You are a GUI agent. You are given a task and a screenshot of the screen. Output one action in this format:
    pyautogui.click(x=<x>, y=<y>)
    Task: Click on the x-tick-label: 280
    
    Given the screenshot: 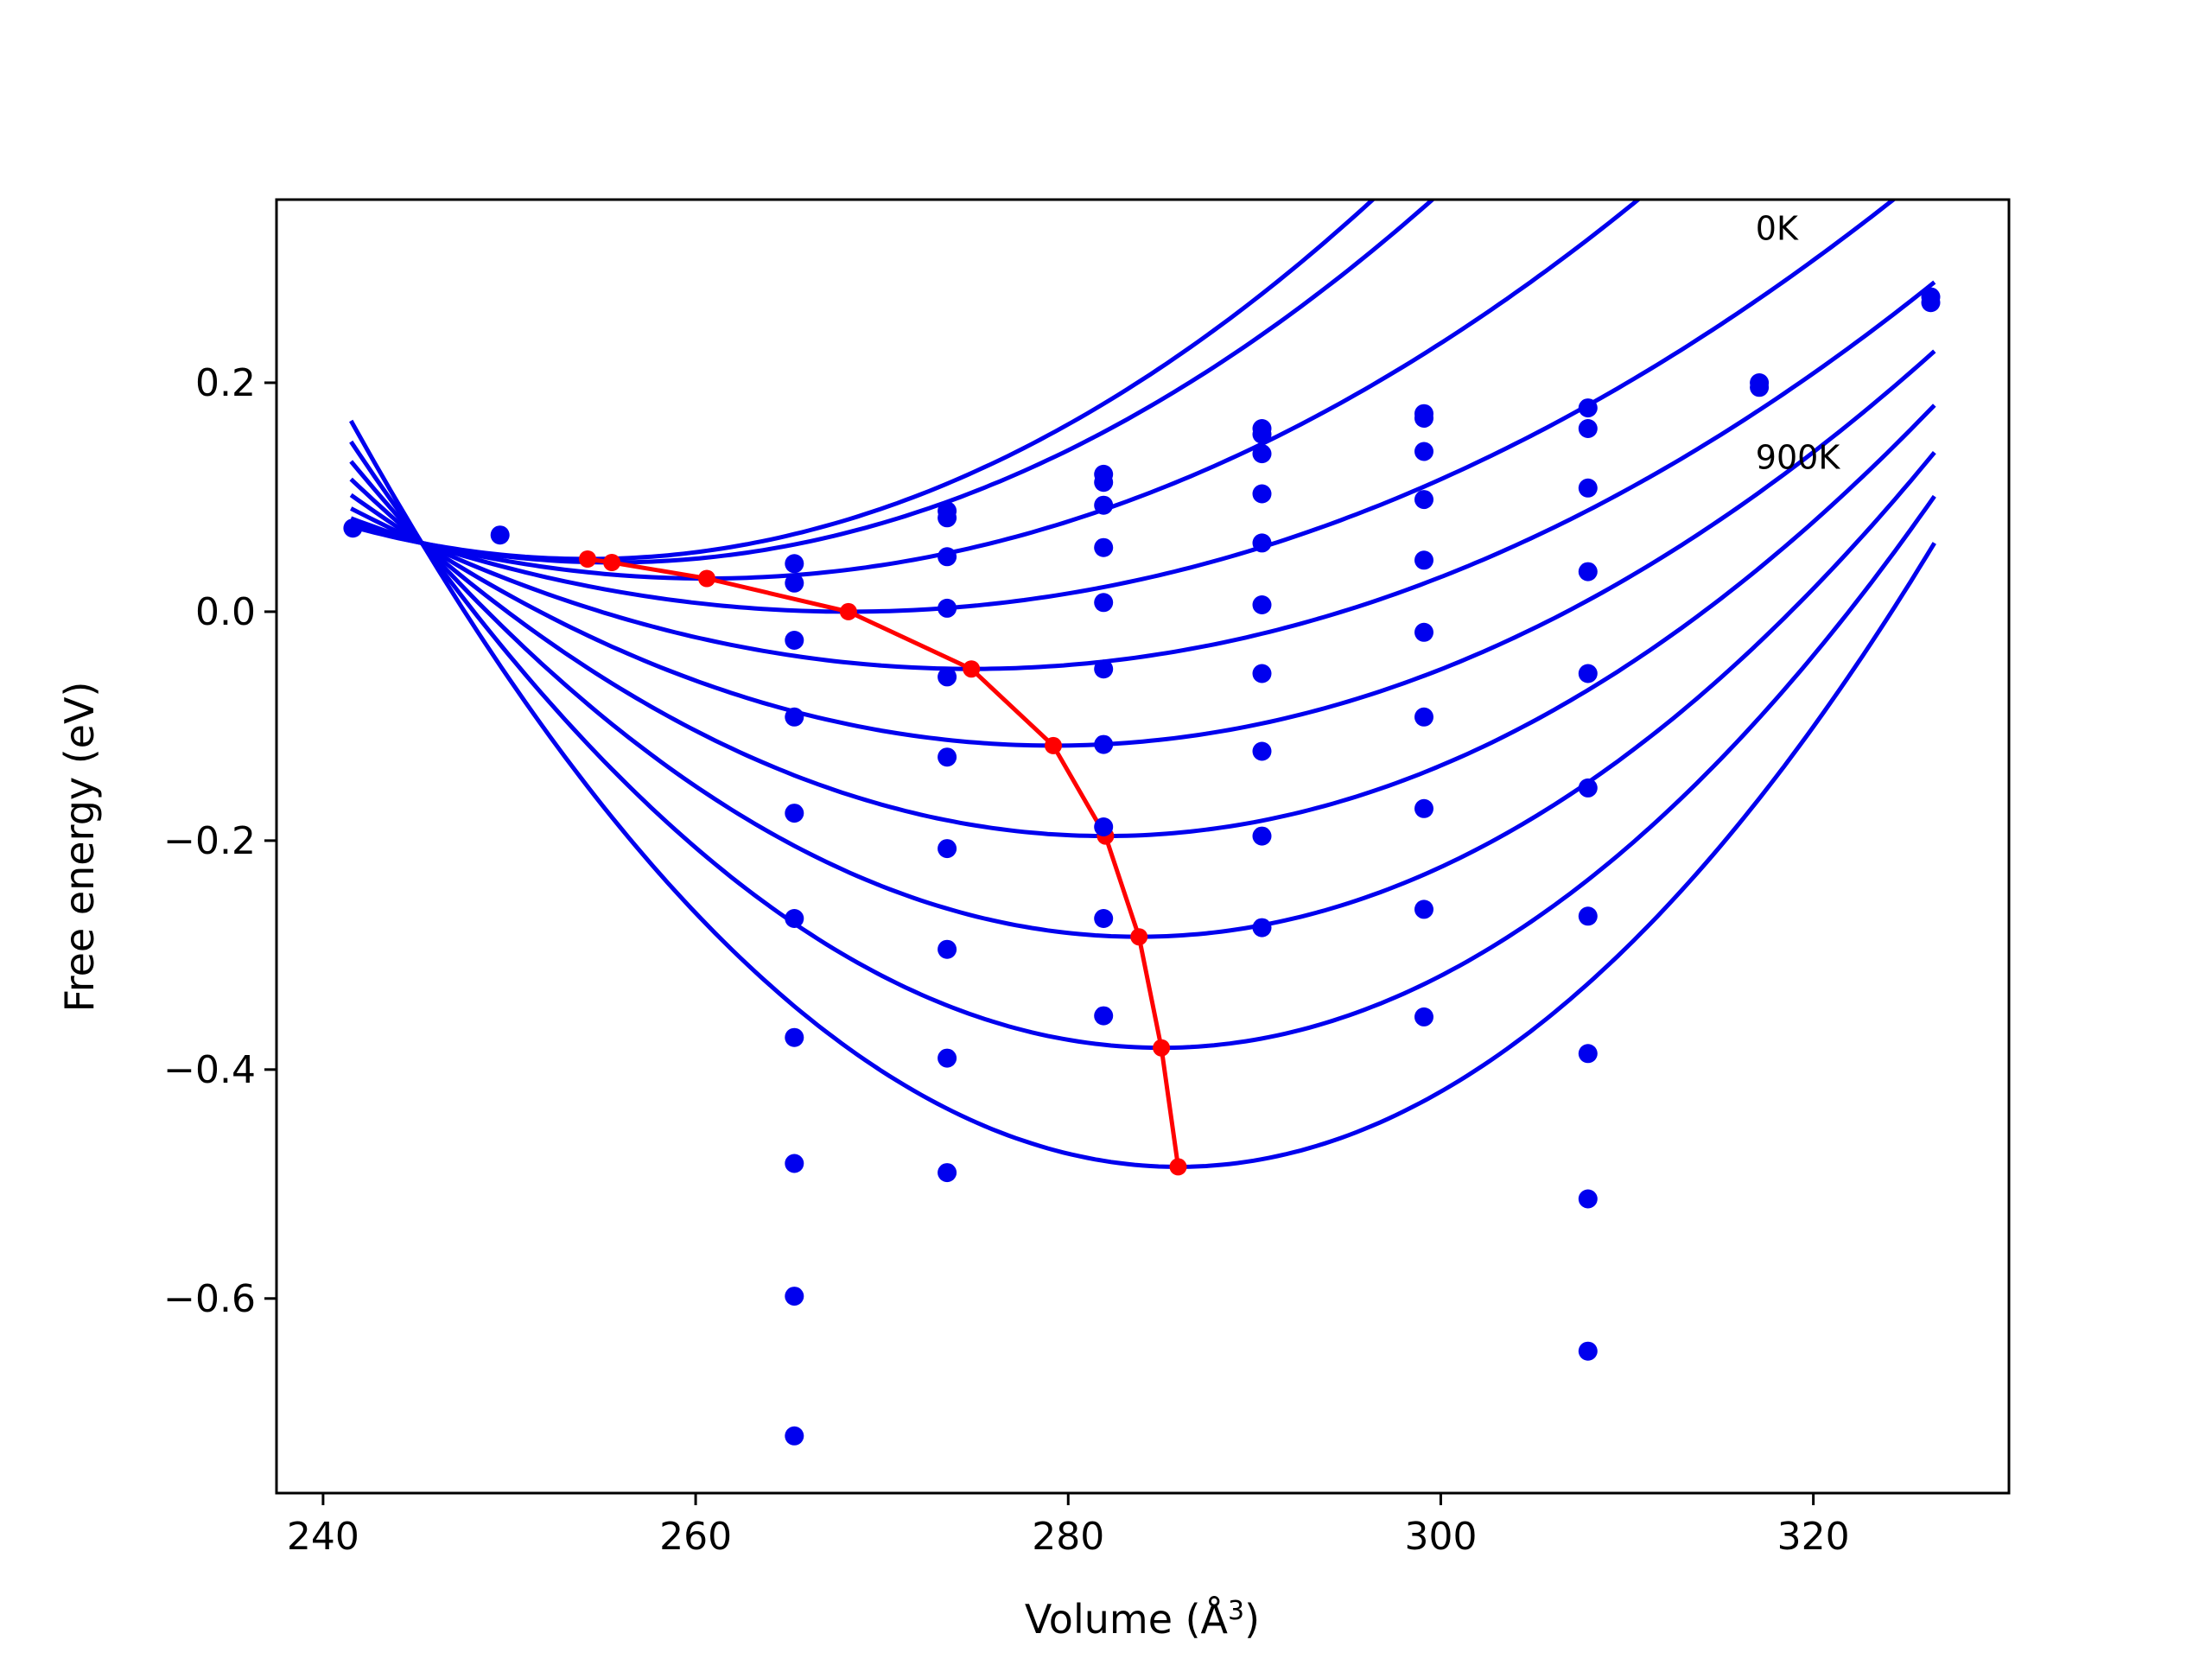 What is the action you would take?
    pyautogui.click(x=1068, y=1537)
    